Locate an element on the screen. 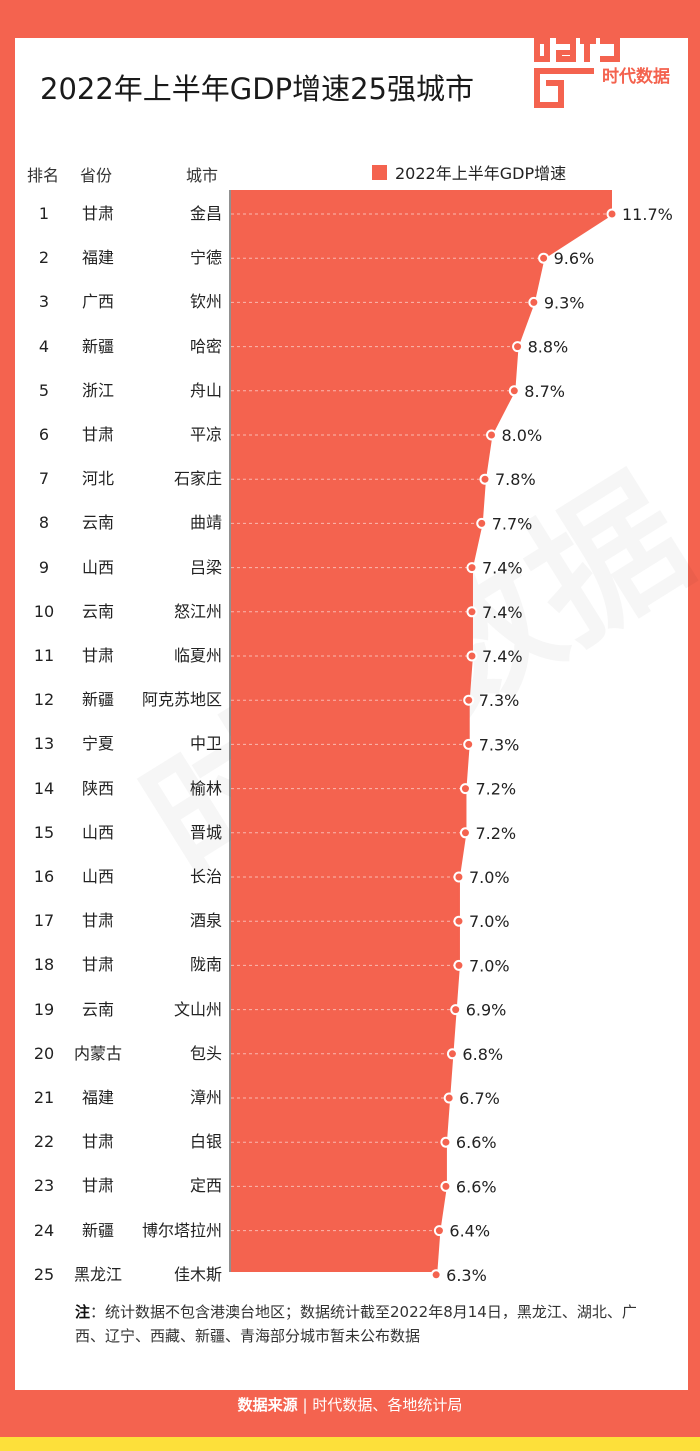 The height and width of the screenshot is (1451, 700). row-rank: 19 is located at coordinates (44, 1009).